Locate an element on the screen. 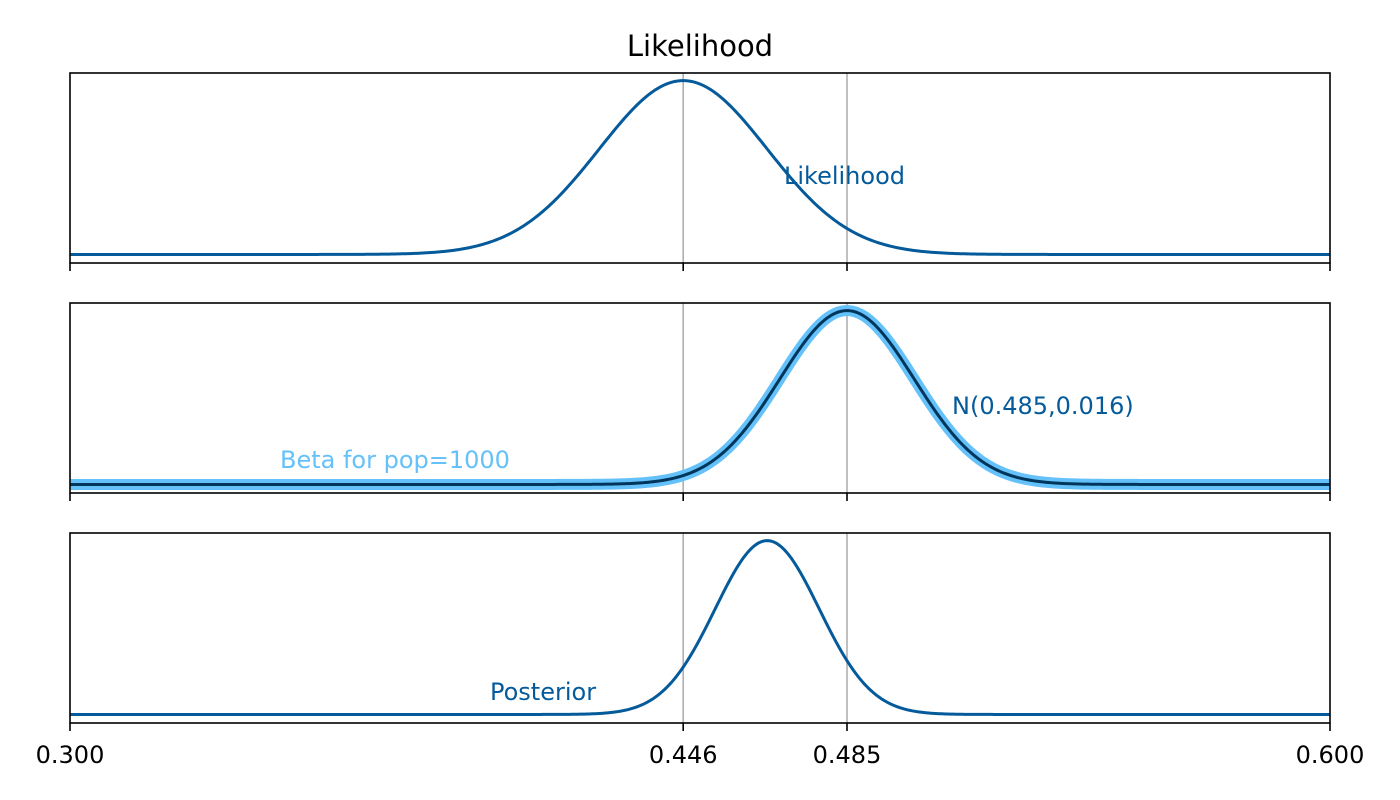 The width and height of the screenshot is (1400, 800). annotation-label: Likelihood is located at coordinates (844, 176).